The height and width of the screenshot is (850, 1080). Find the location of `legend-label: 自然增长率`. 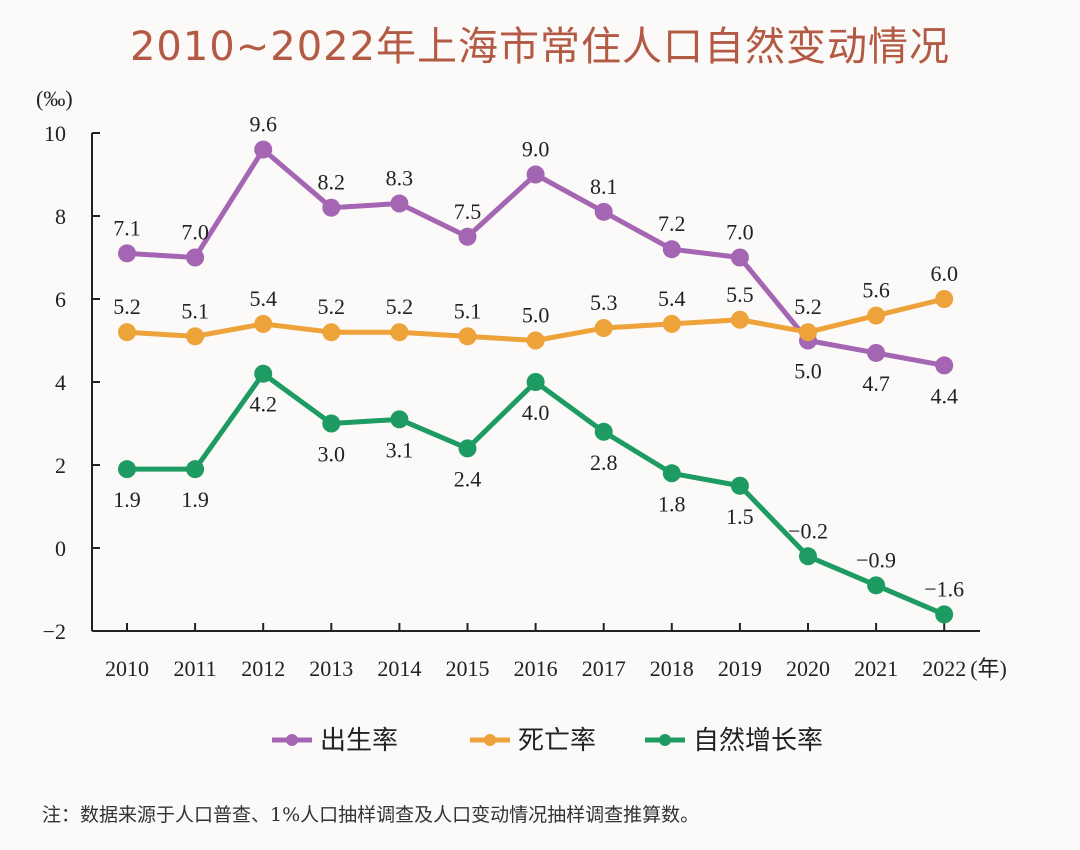

legend-label: 自然增长率 is located at coordinates (758, 741).